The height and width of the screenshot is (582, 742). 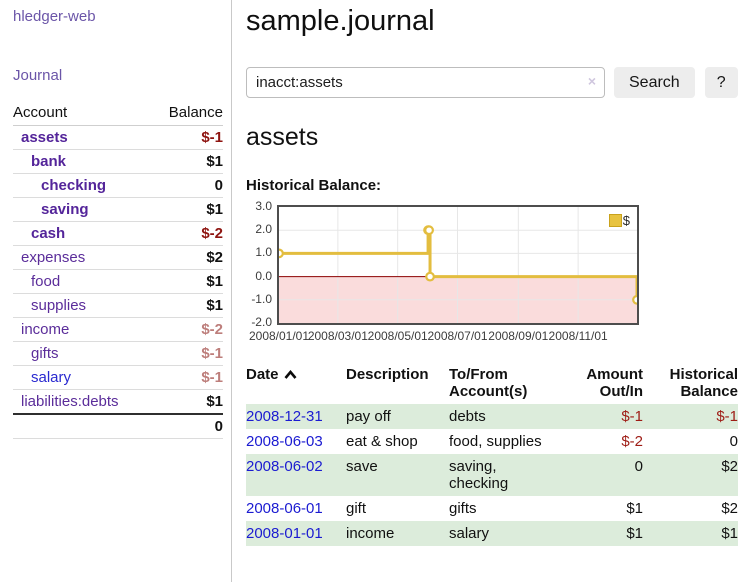 I want to click on transaction-accounts: saving, checking, so click(x=479, y=475).